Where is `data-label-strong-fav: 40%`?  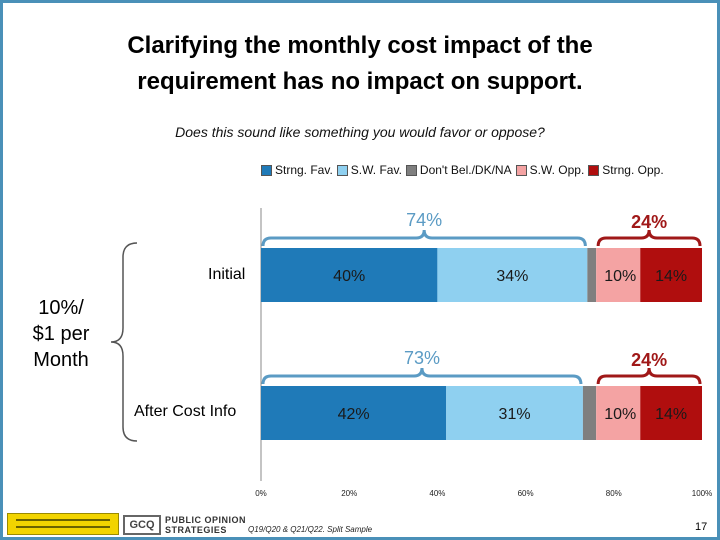
data-label-strong-fav: 40% is located at coordinates (349, 276).